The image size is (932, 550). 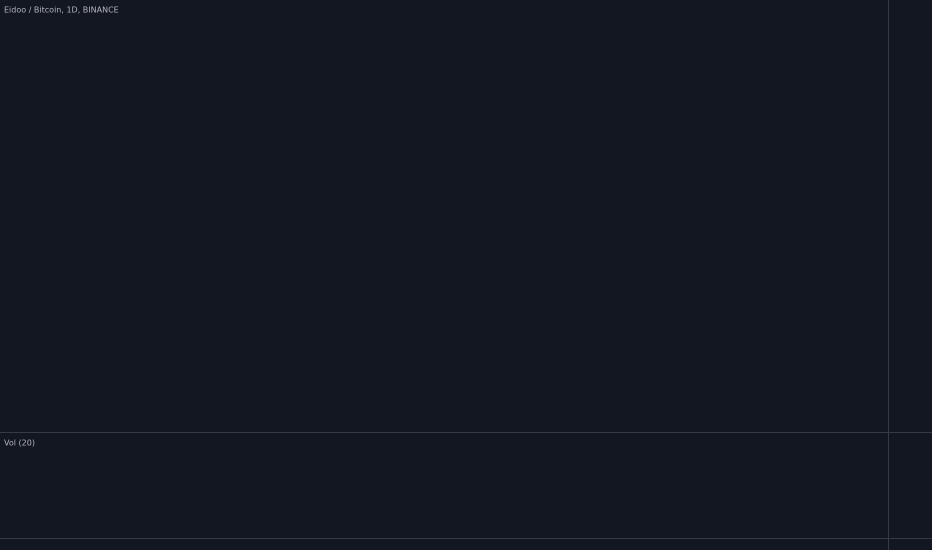 I want to click on volume-title: Vol (20), so click(x=19, y=443).